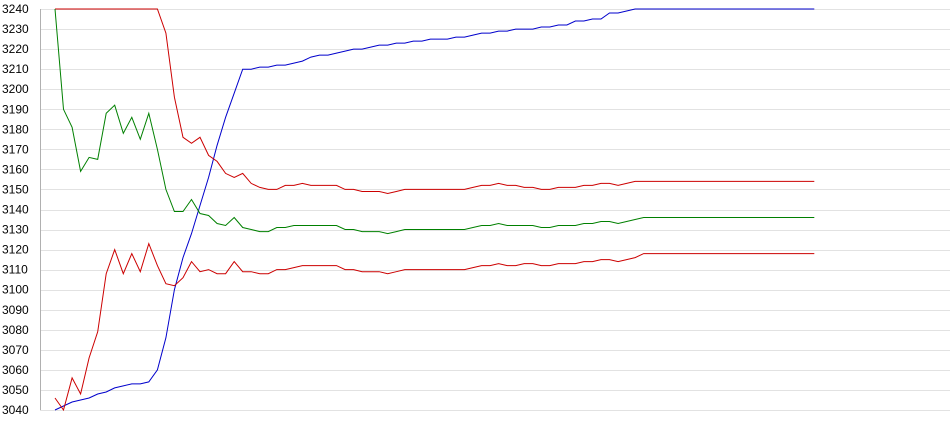  What do you see at coordinates (15, 29) in the screenshot?
I see `y-tick-label: 3230` at bounding box center [15, 29].